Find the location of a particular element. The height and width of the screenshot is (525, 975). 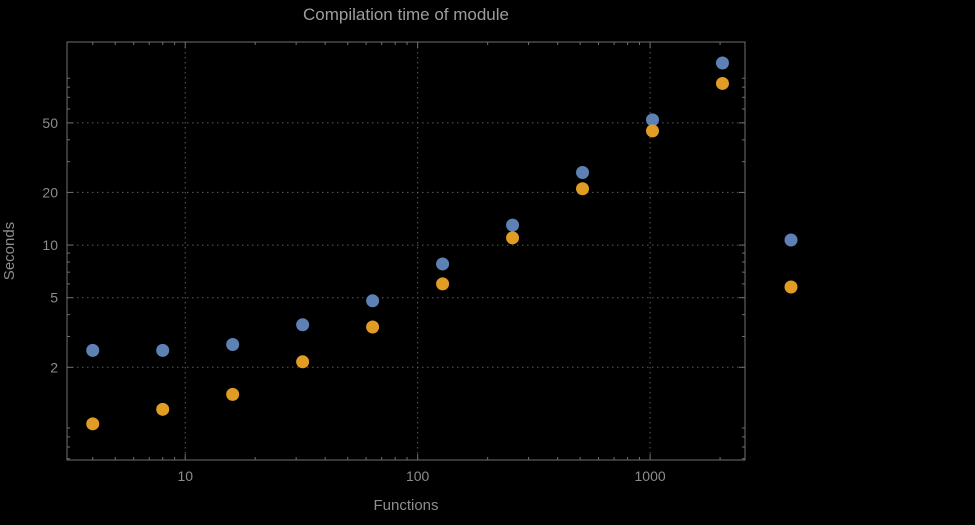

y-tick-label: 10 is located at coordinates (50, 245).